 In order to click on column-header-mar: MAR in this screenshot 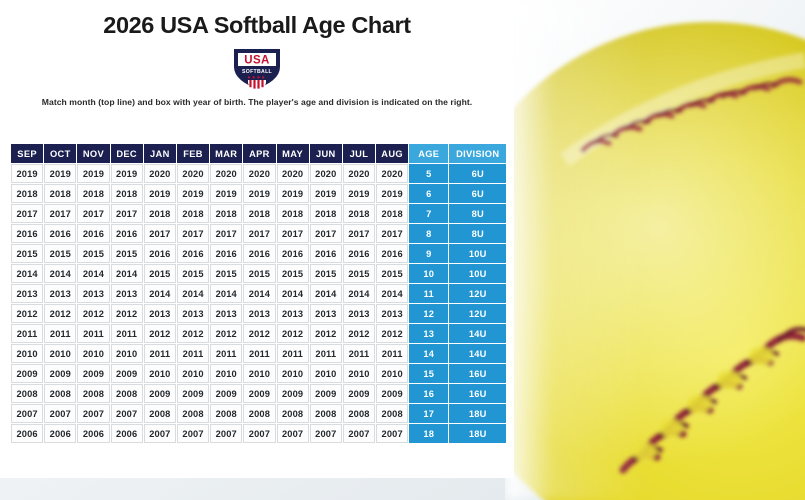, I will do `click(226, 153)`.